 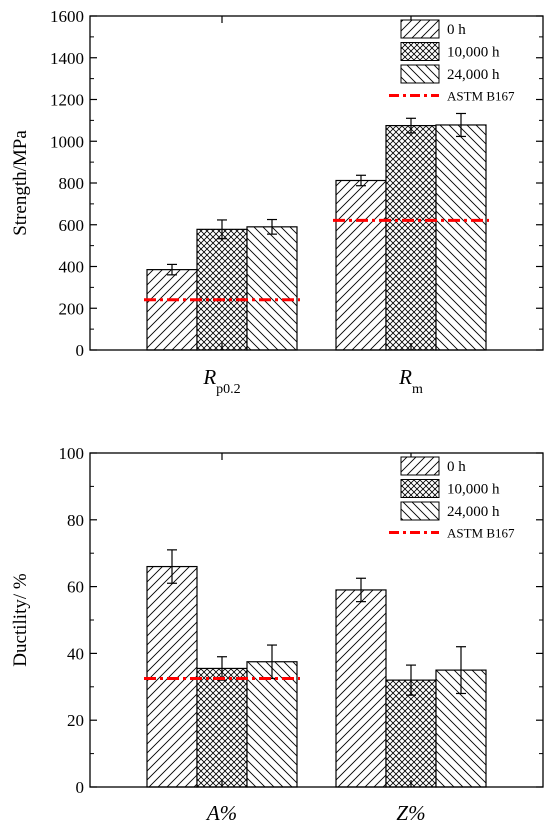 I want to click on y-tick-label: 1000, so click(x=67, y=141).